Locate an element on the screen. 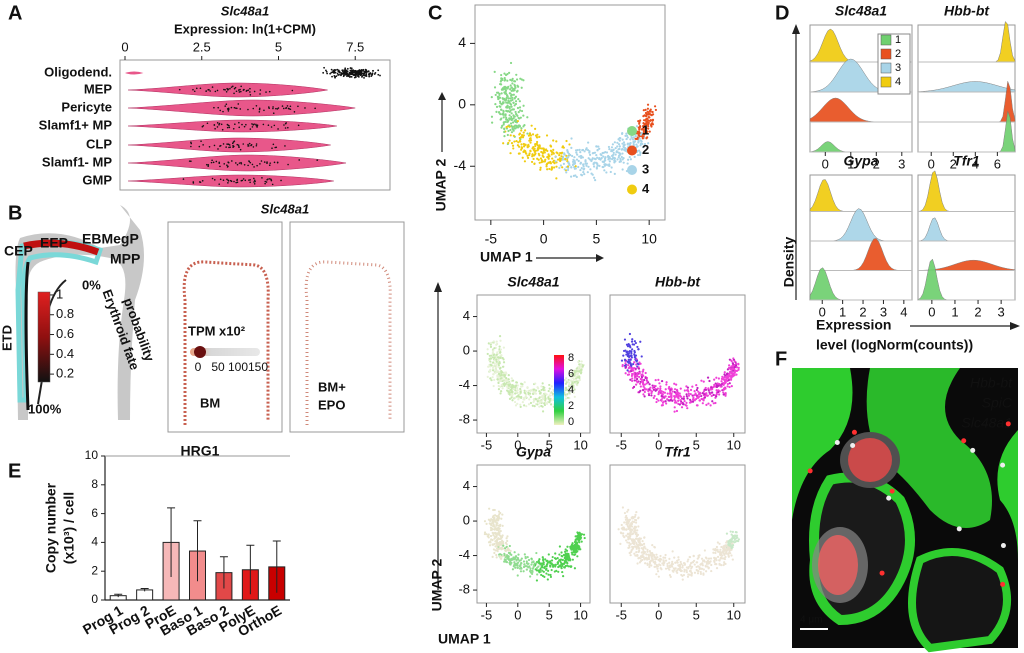 The height and width of the screenshot is (653, 1024). gene-title: Gypa is located at coordinates (860, 161).